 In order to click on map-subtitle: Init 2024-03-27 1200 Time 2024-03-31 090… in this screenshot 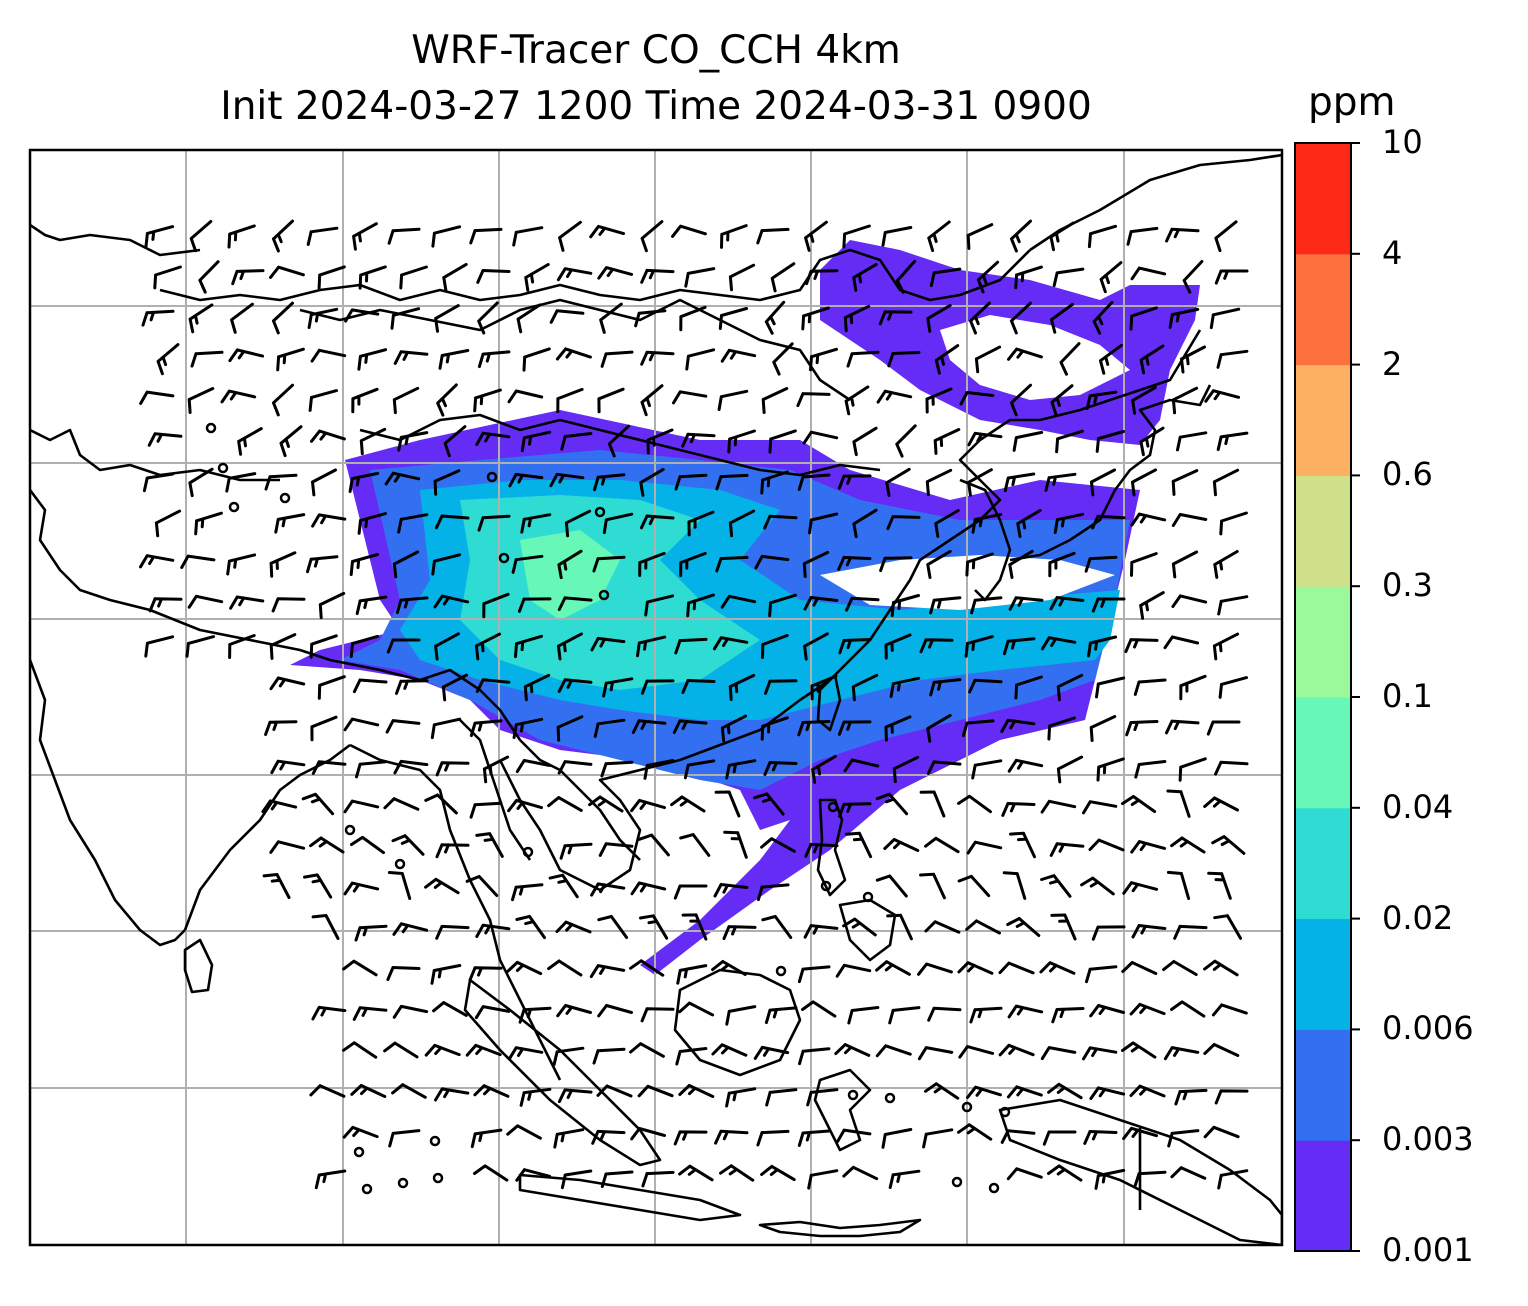, I will do `click(656, 106)`.